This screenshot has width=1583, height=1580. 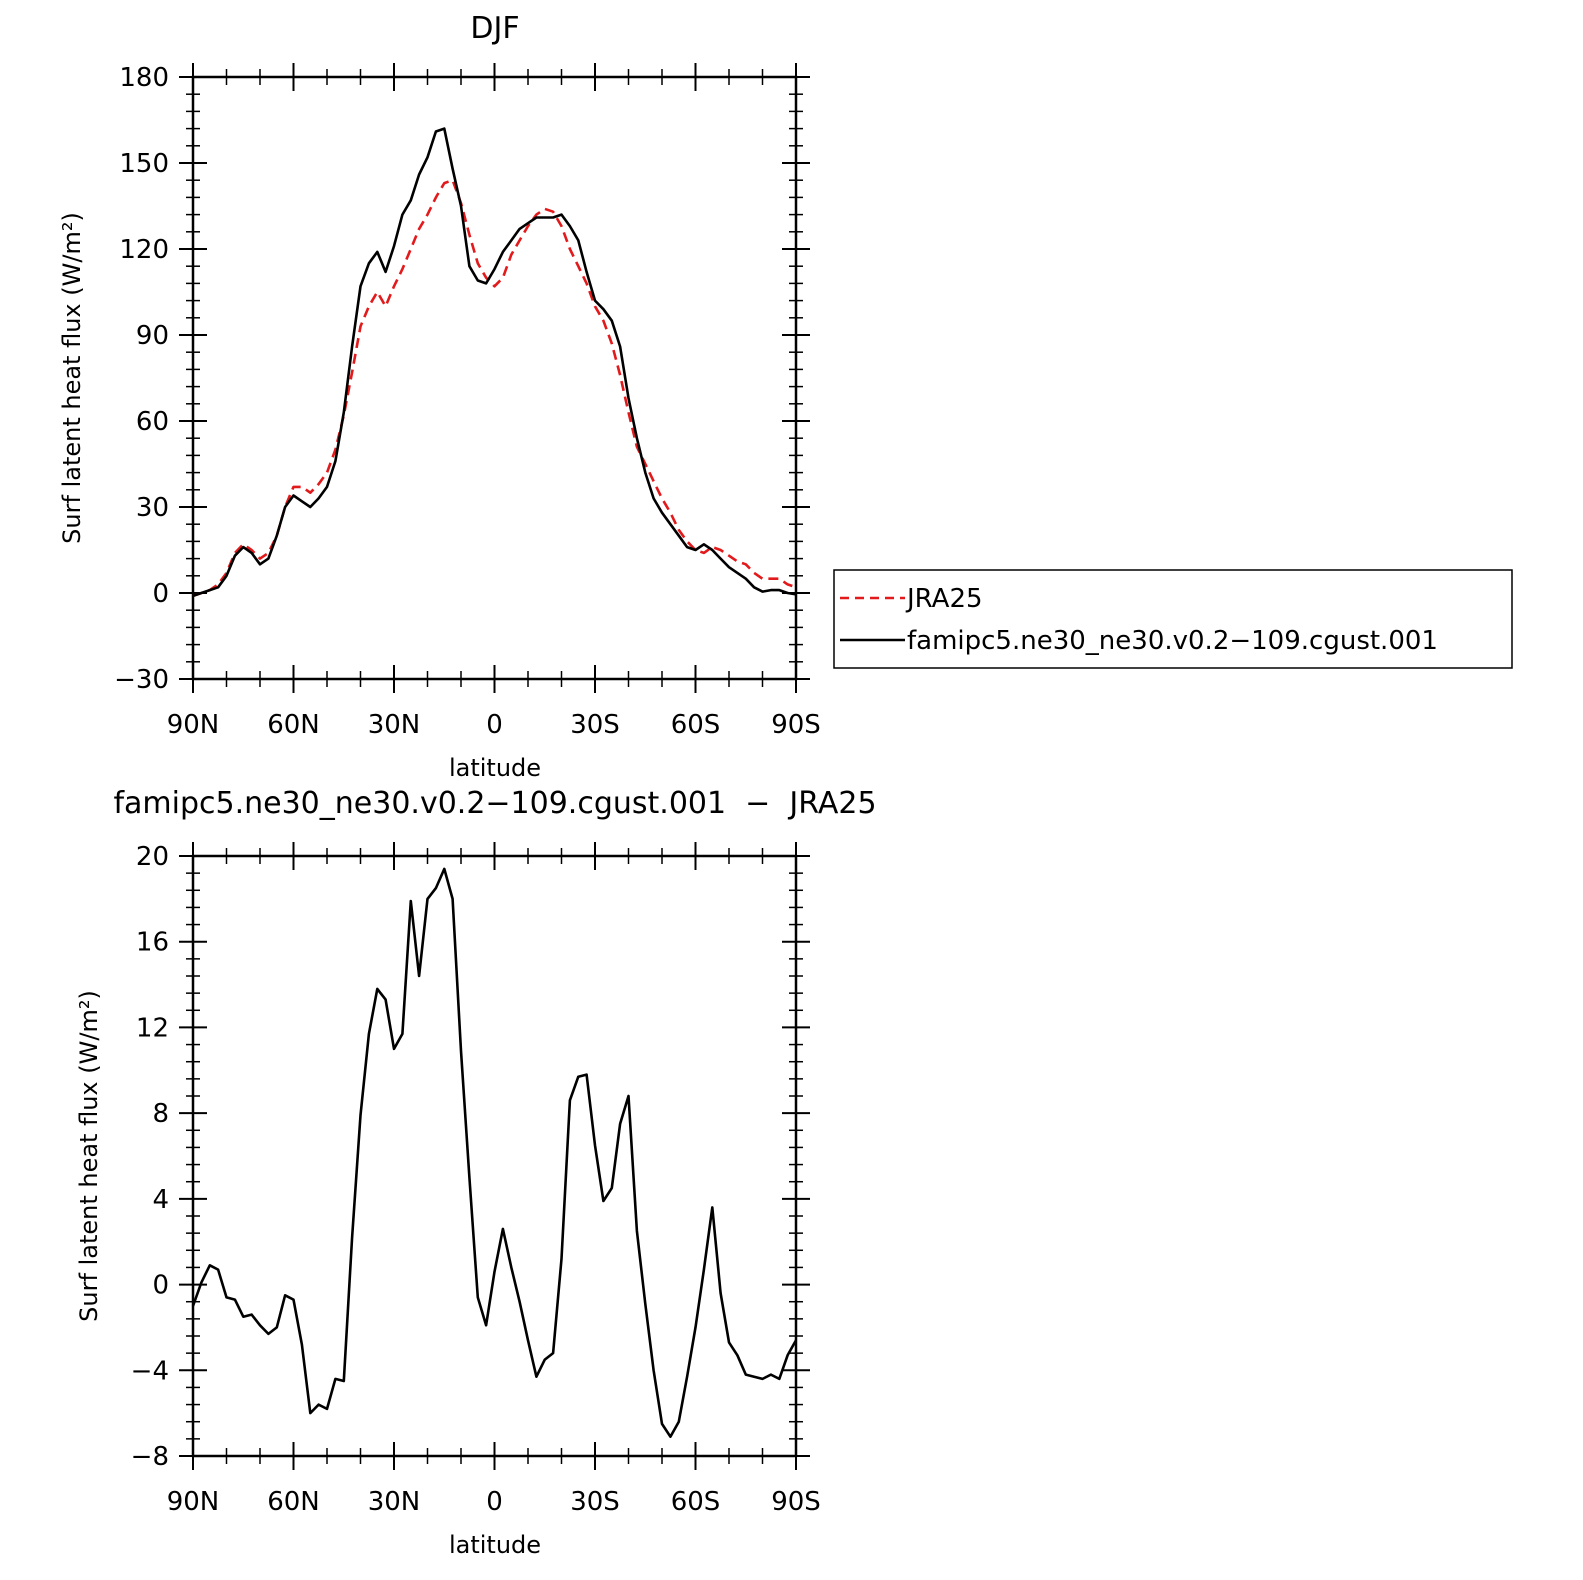 I want to click on series-line-jra25, so click(x=494, y=388).